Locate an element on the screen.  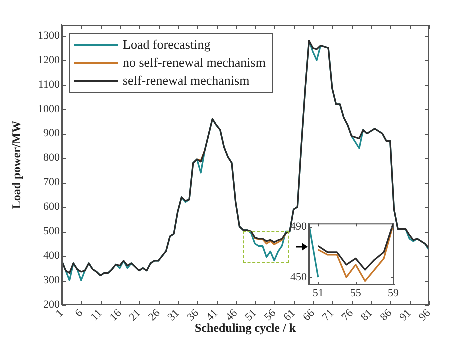
x-tick-label: 11 is located at coordinates (96, 315).